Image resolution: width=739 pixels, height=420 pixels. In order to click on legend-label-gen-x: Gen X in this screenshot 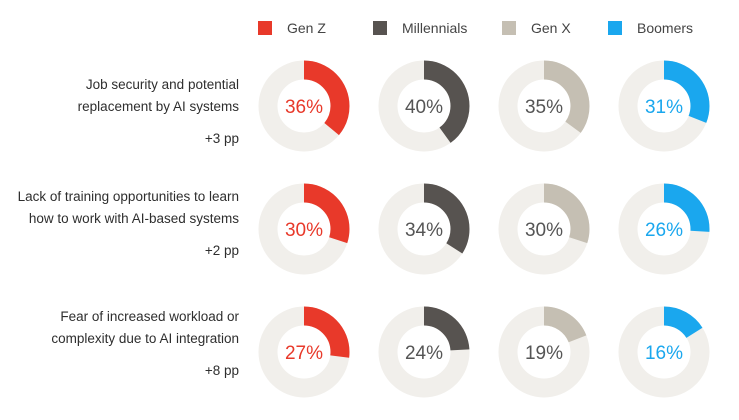, I will do `click(551, 28)`.